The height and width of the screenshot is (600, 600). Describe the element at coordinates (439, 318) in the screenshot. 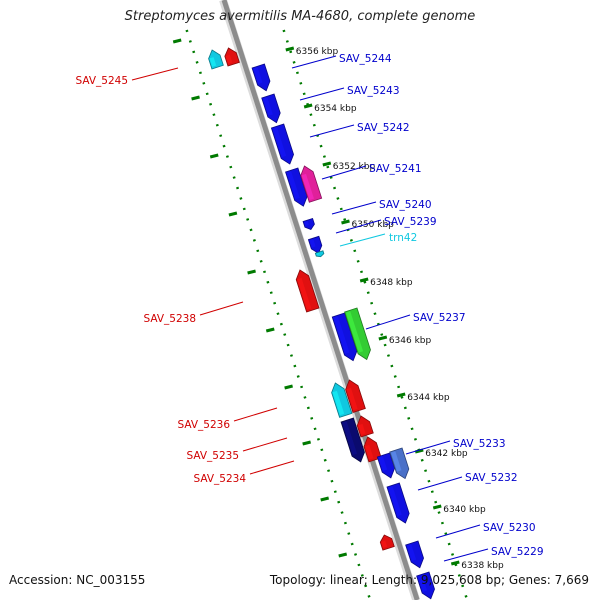

I see `gene-label: SAV_5237` at that location.